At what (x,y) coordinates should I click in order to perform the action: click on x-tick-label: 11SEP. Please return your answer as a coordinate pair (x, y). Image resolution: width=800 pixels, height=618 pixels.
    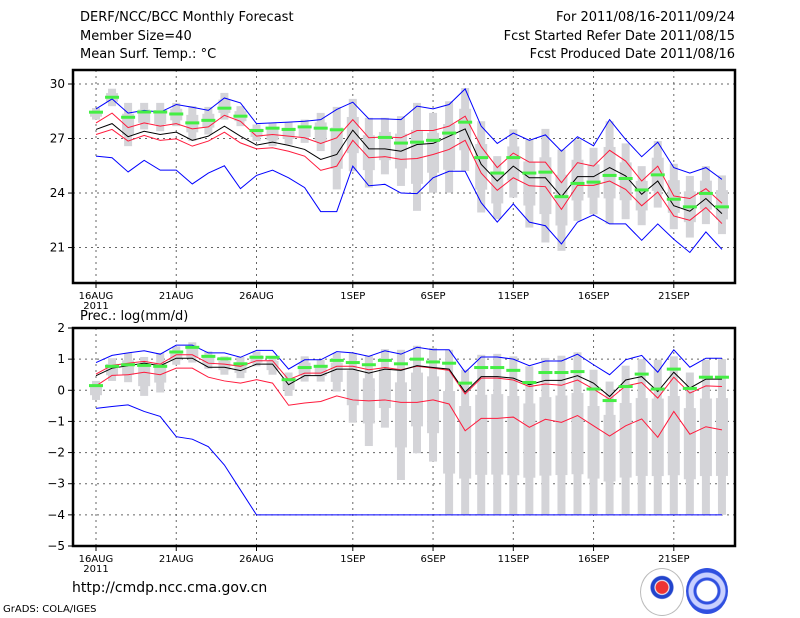
    Looking at the image, I should click on (513, 559).